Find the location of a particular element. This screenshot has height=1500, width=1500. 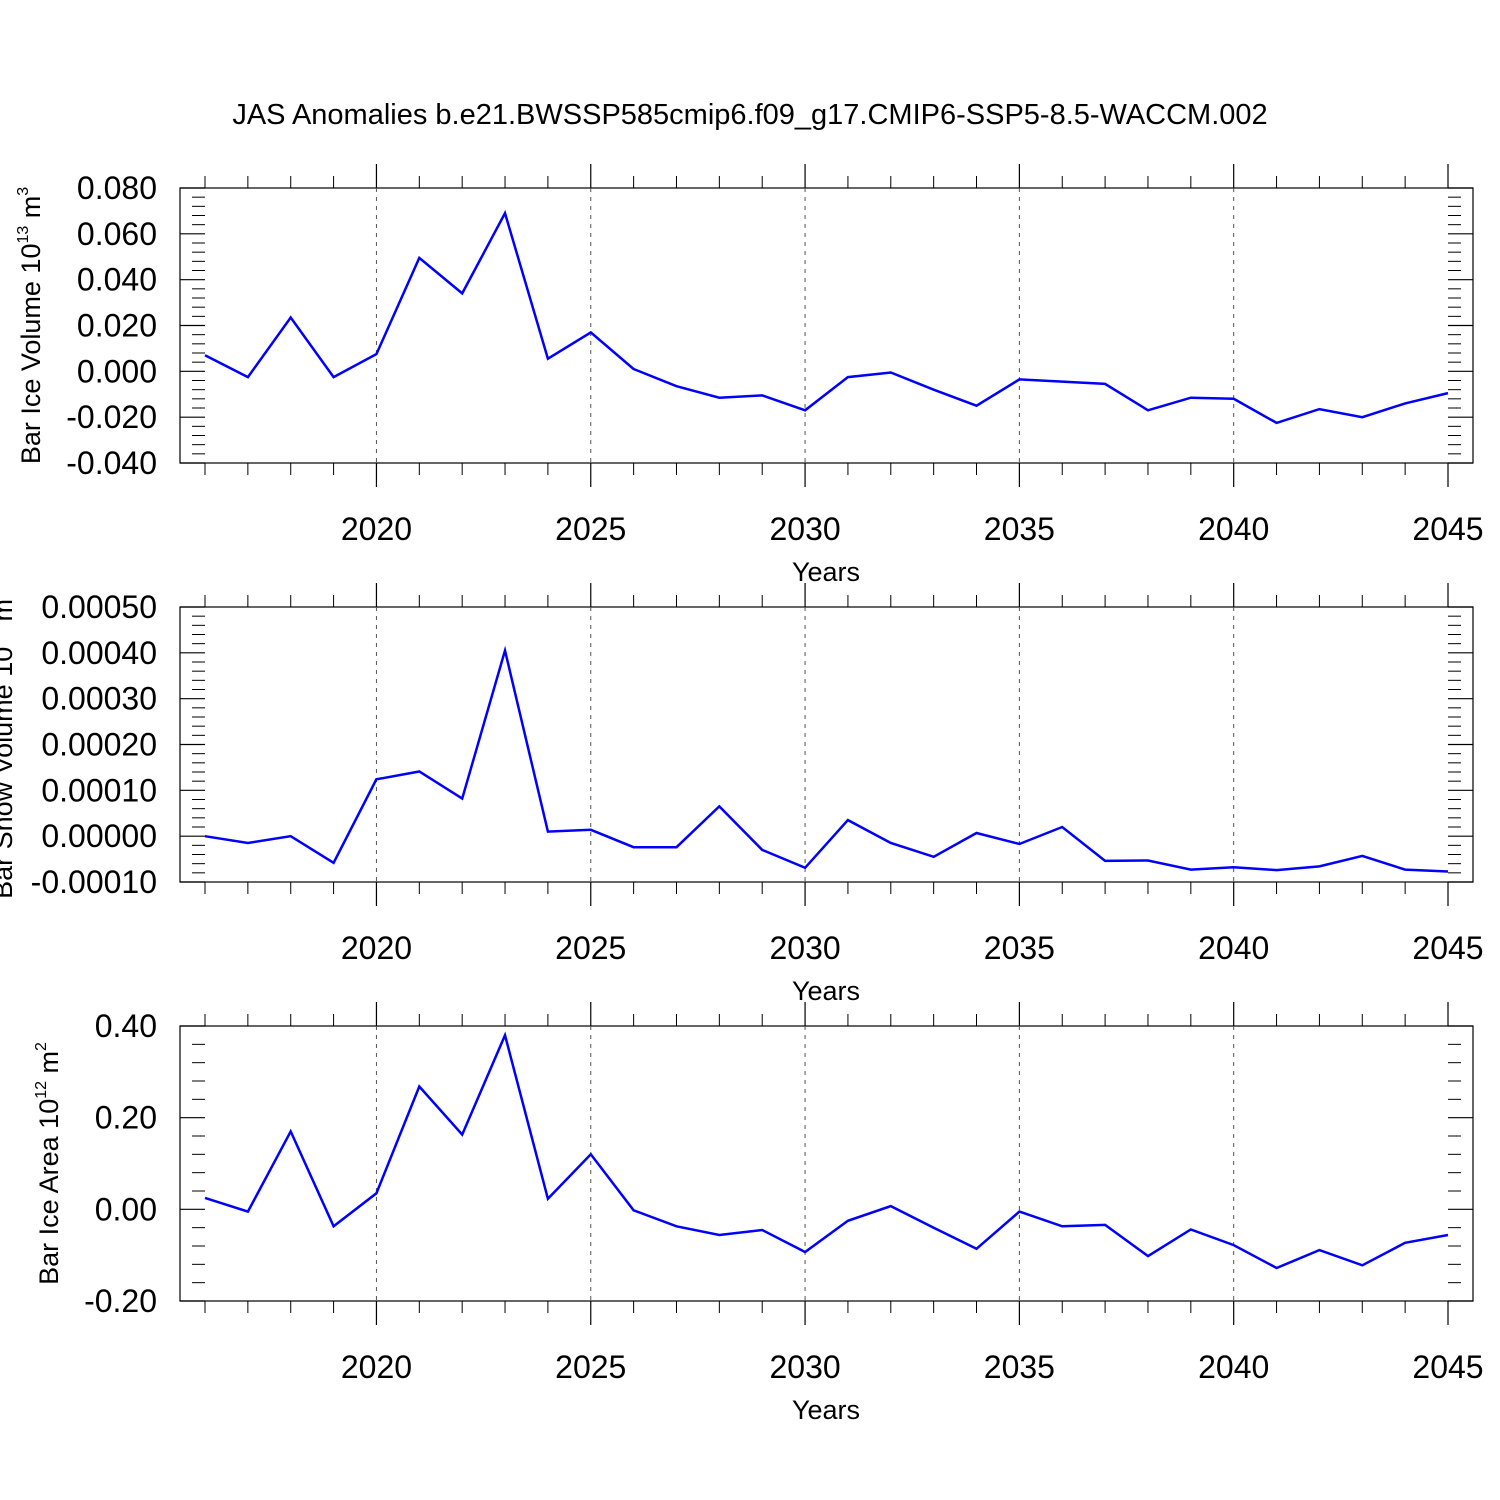

y-tick-label: 0.00040 is located at coordinates (99, 653).